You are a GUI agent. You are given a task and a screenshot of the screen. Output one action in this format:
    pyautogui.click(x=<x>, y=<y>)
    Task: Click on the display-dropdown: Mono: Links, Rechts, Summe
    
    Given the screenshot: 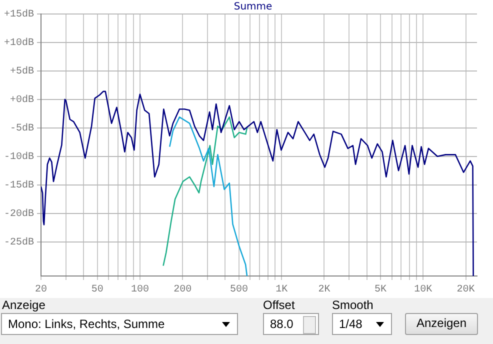 What is the action you would take?
    pyautogui.click(x=119, y=324)
    